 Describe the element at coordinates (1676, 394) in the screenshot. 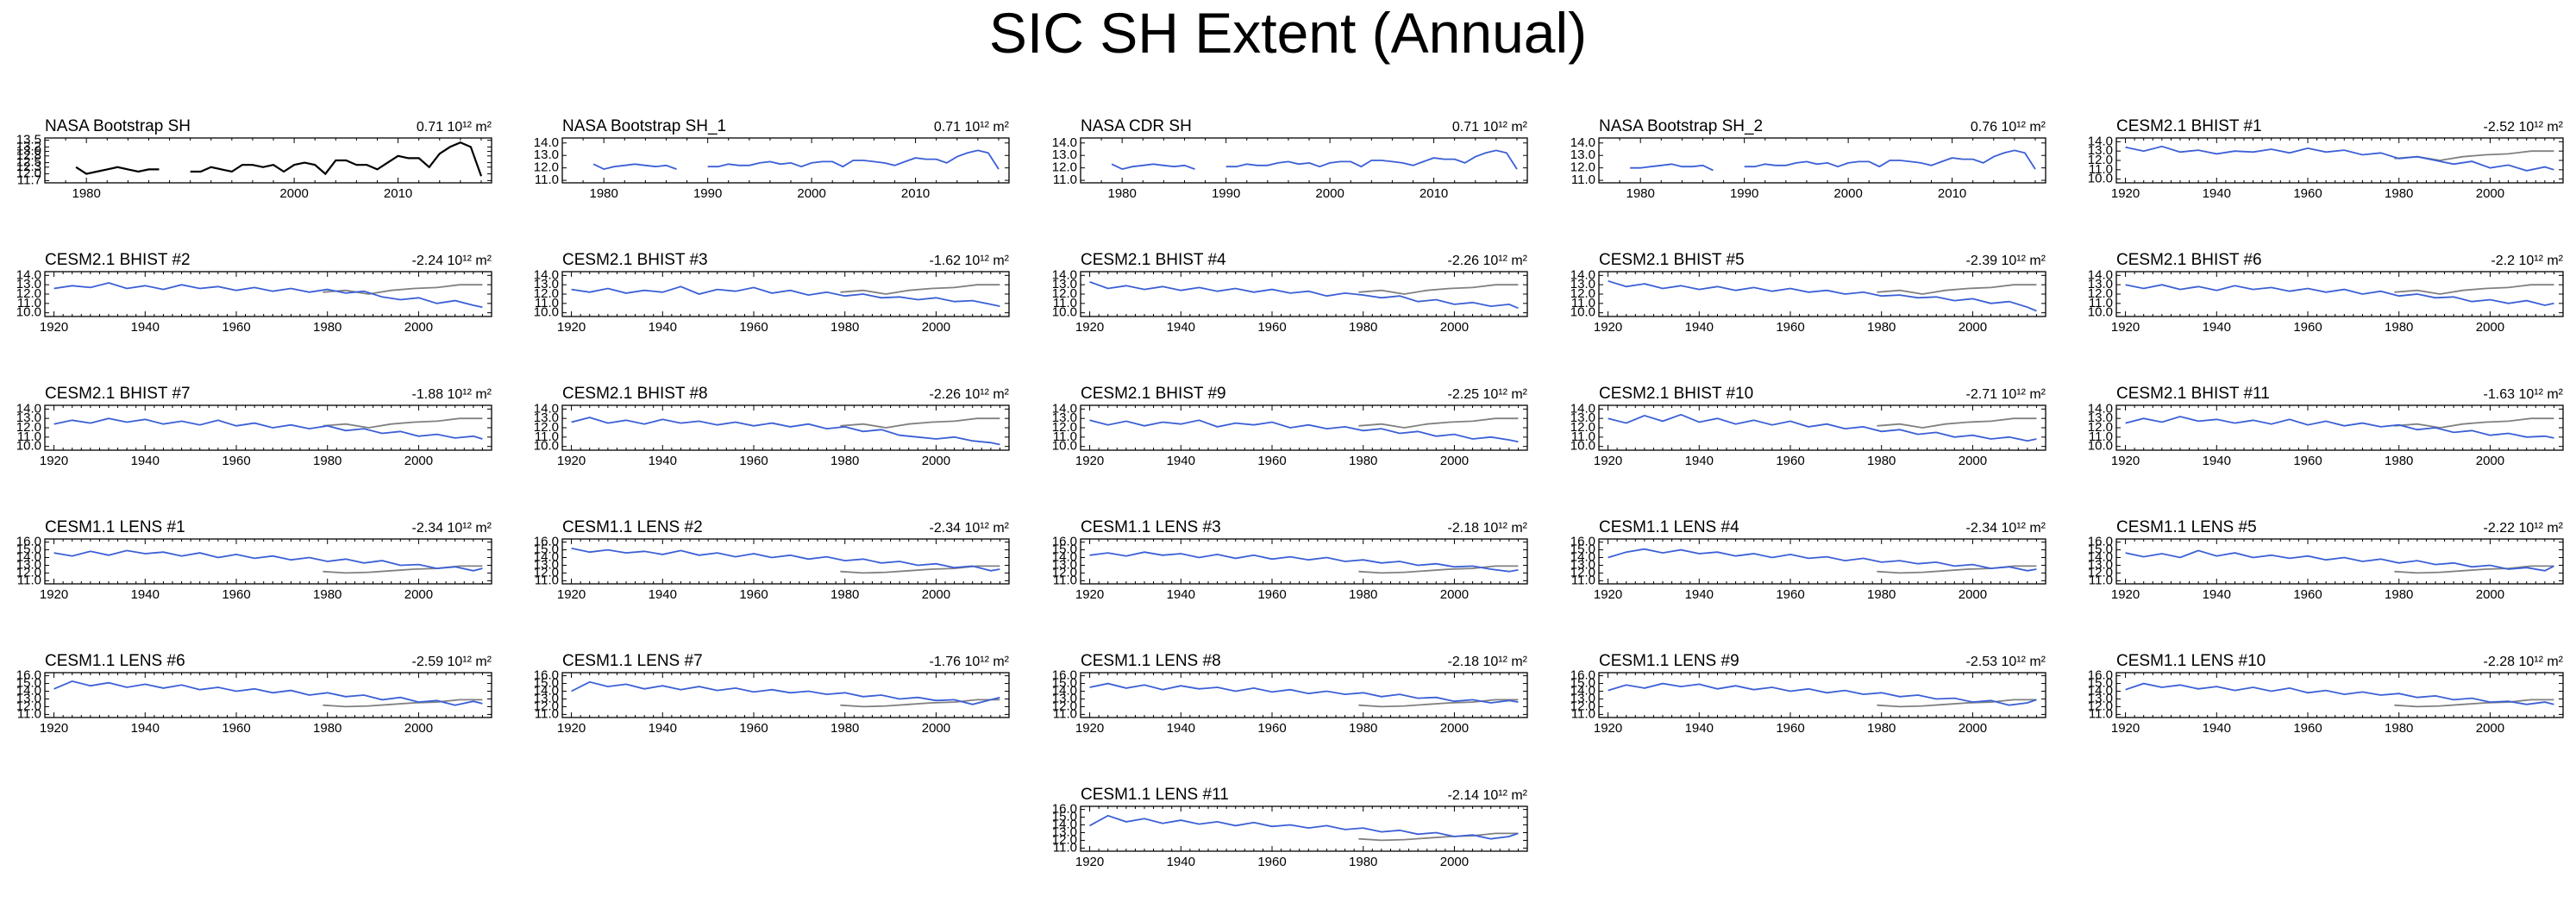

I see `panel-title: CESM2.1 BHIST #10` at that location.